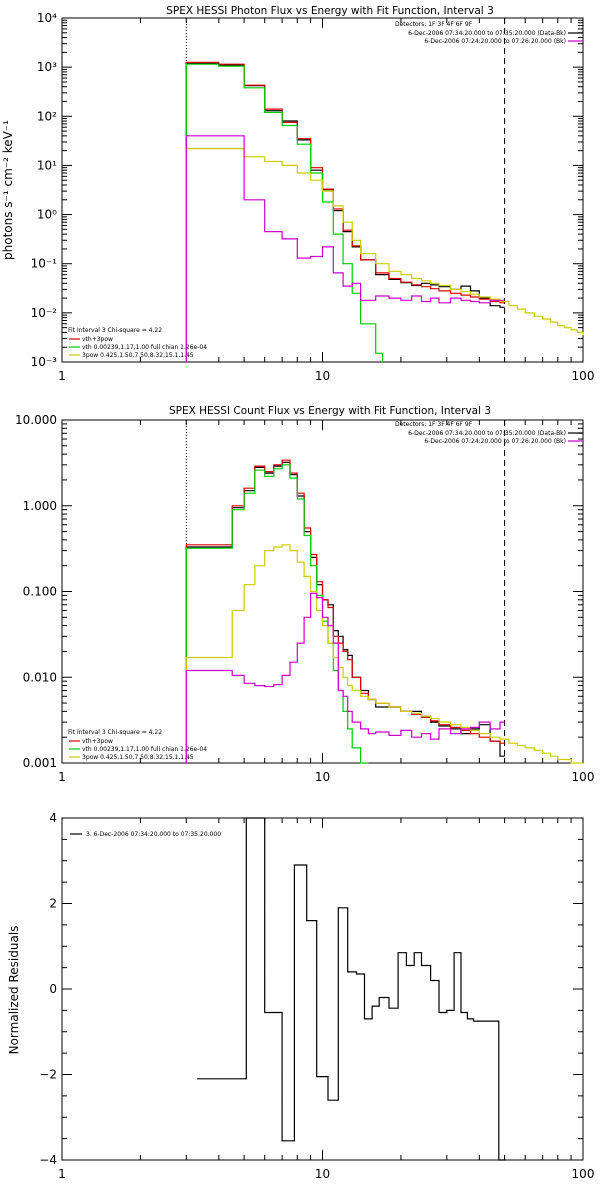 The width and height of the screenshot is (600, 1204). I want to click on y-tick-label: −4, so click(48, 1160).